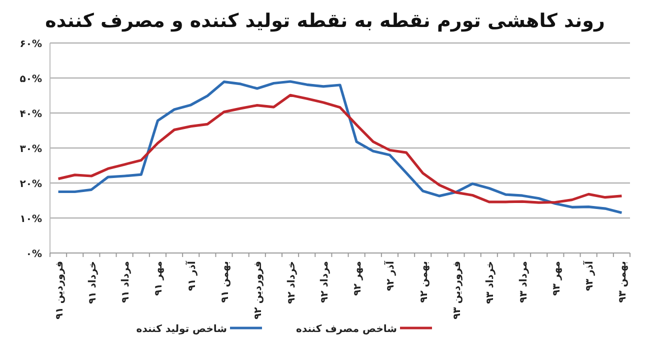 The width and height of the screenshot is (650, 343). Describe the element at coordinates (159, 278) in the screenshot. I see `x-tick-label: مهر ۹۱` at that location.